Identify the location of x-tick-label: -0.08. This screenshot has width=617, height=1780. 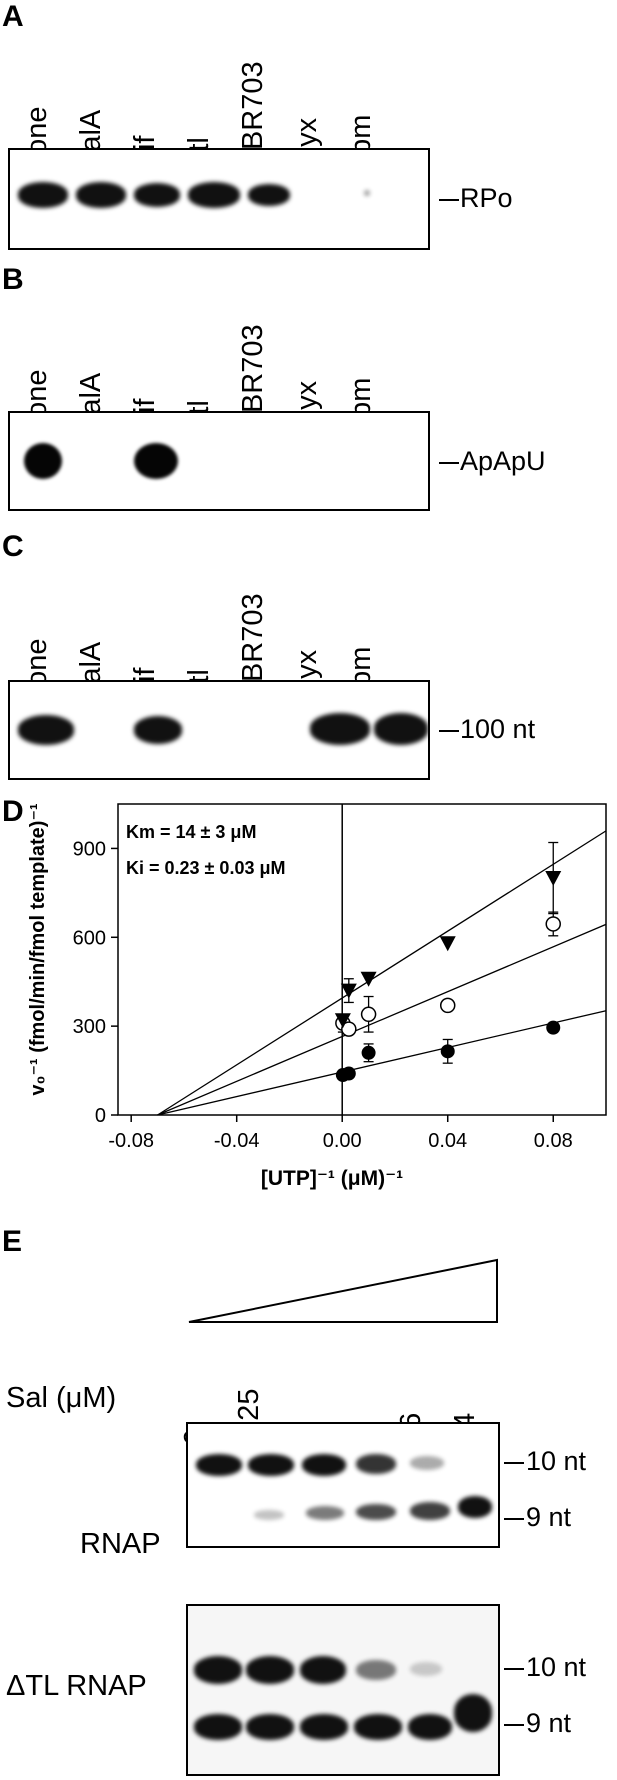
(131, 1141).